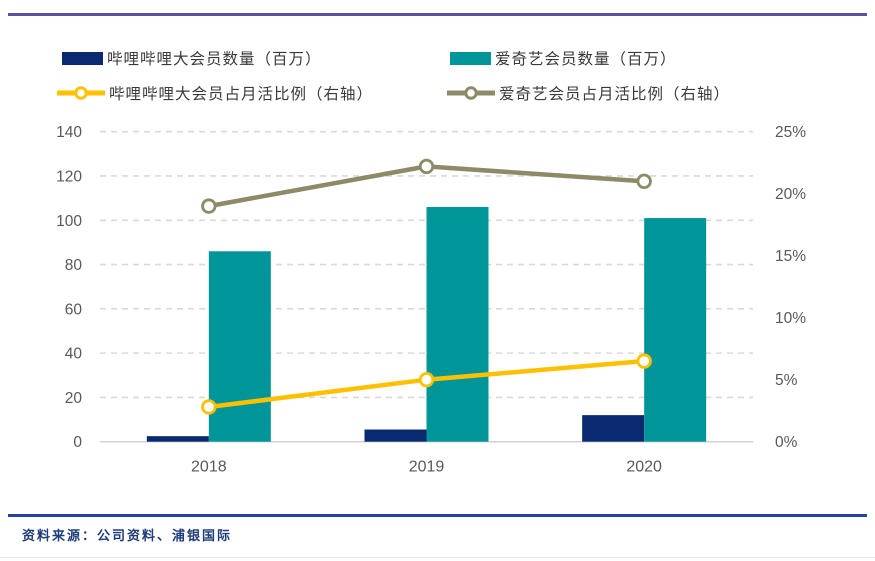  What do you see at coordinates (790, 318) in the screenshot?
I see `right-axis-tick: 10%` at bounding box center [790, 318].